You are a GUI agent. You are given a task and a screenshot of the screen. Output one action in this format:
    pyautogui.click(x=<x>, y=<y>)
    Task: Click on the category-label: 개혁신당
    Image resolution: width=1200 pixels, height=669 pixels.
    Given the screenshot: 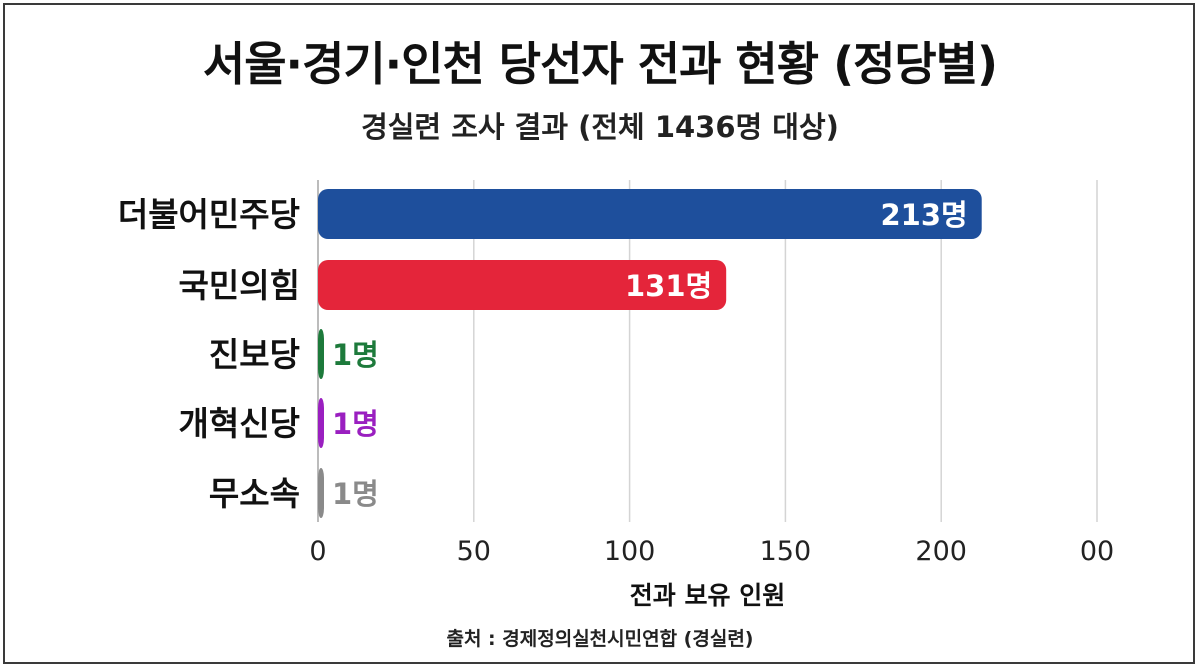 What is the action you would take?
    pyautogui.click(x=239, y=423)
    